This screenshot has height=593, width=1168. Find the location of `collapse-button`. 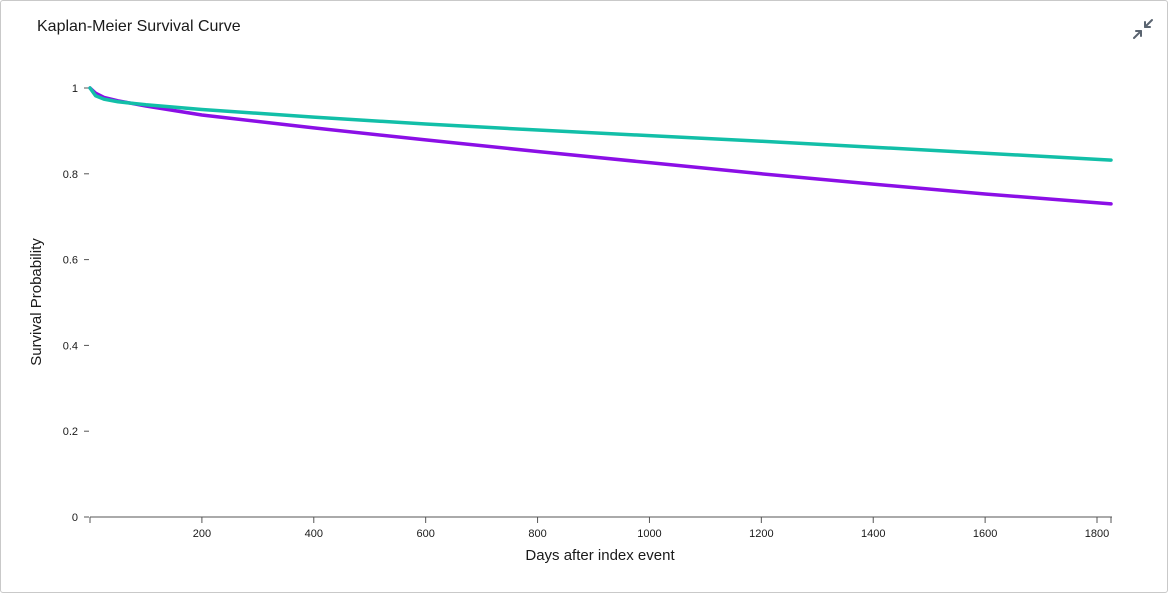

collapse-button is located at coordinates (1143, 29).